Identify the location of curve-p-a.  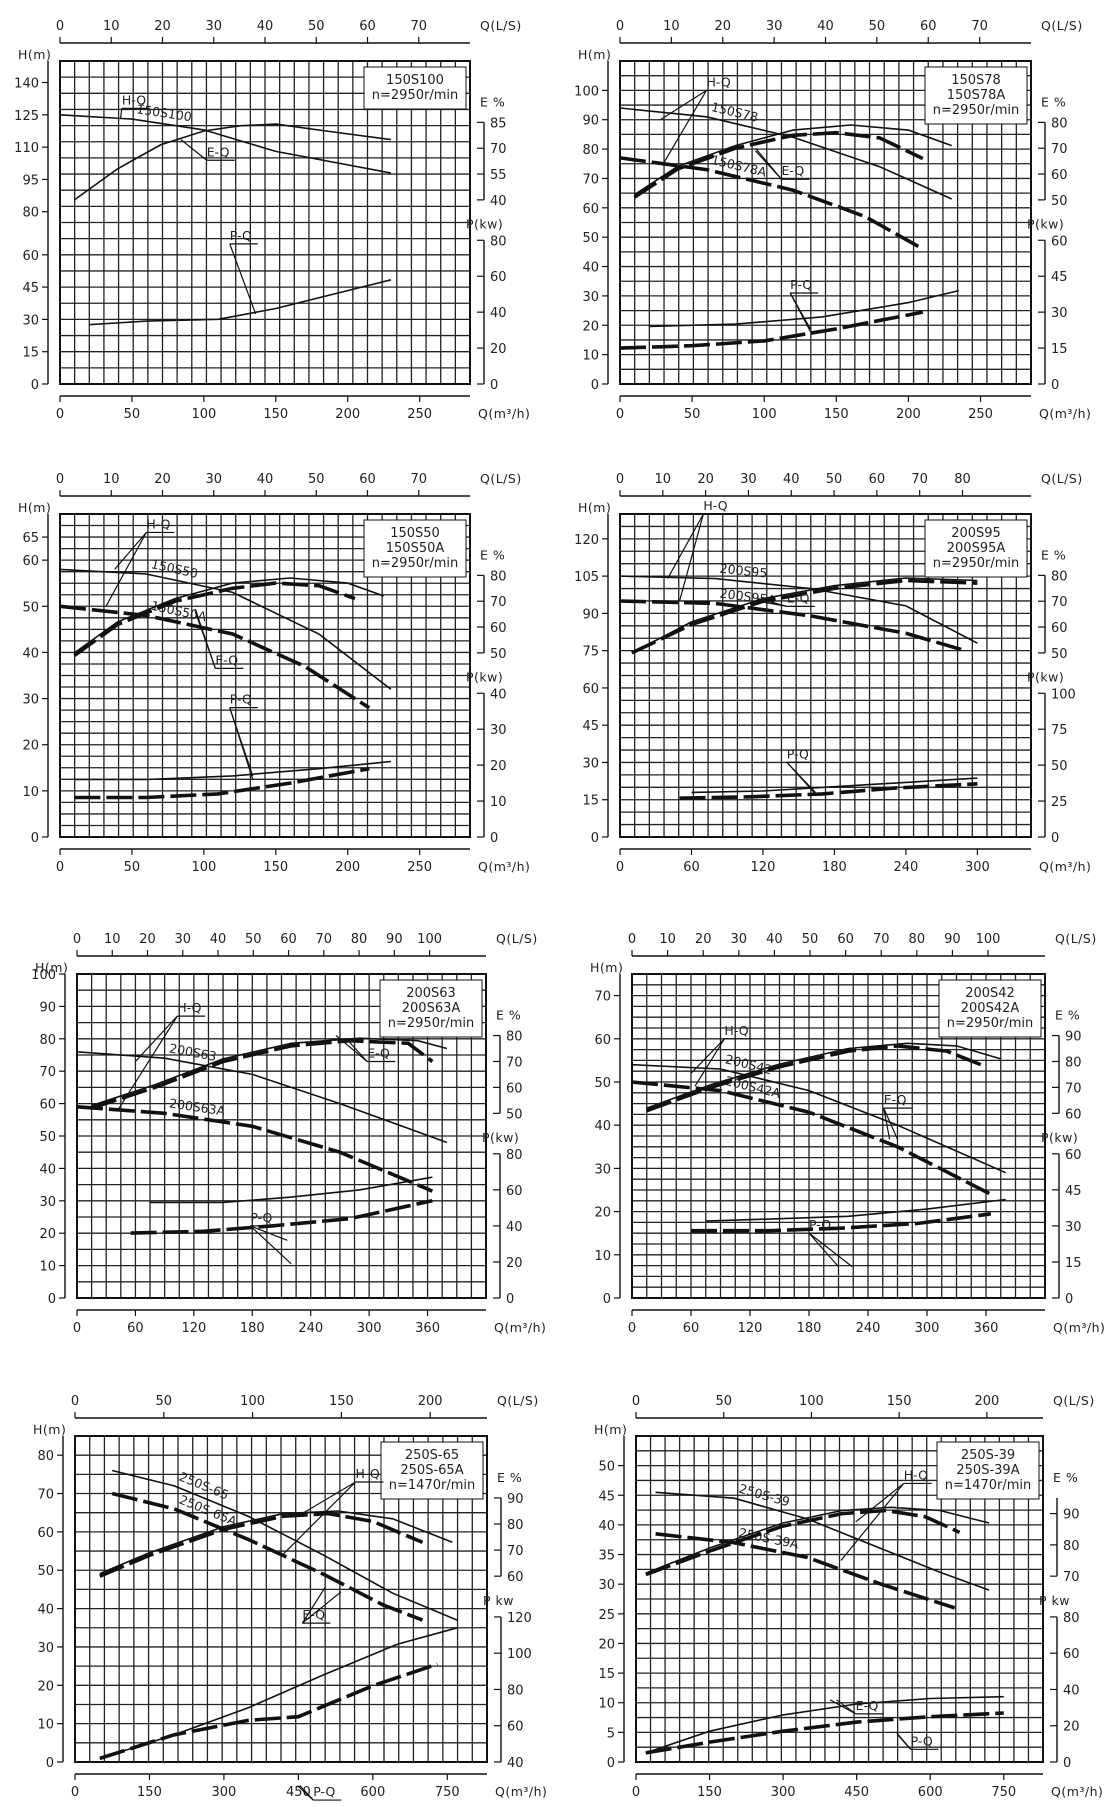
(841, 1222).